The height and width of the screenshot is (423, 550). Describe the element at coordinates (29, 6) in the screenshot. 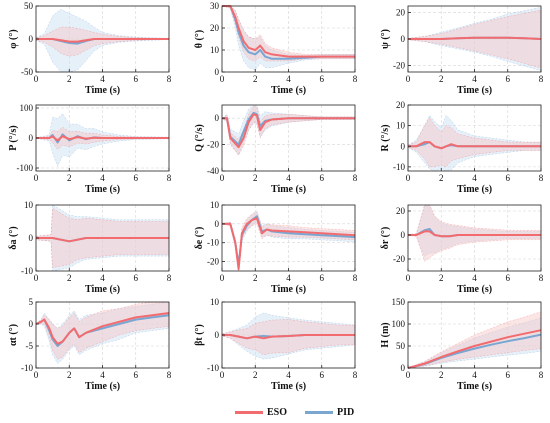

I see `y-tick-label: 50` at that location.